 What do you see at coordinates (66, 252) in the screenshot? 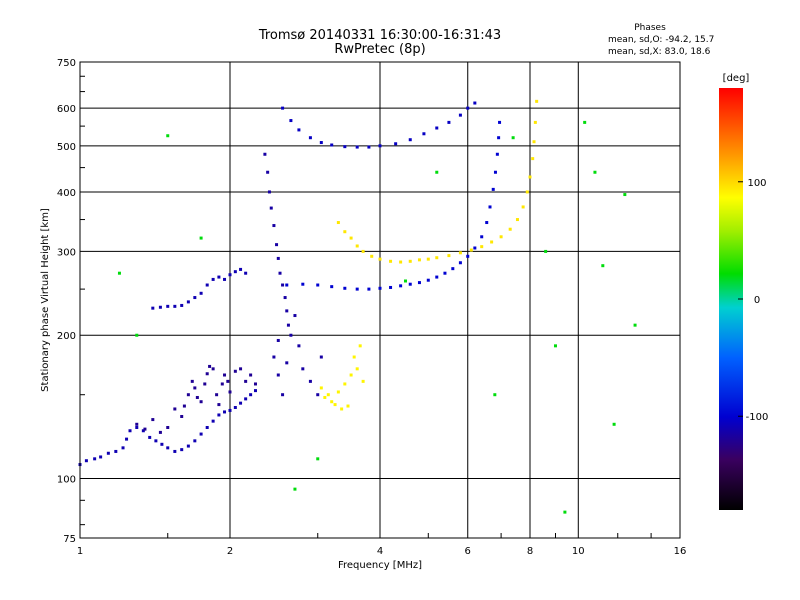
I see `y-tick-label: 300` at bounding box center [66, 252].